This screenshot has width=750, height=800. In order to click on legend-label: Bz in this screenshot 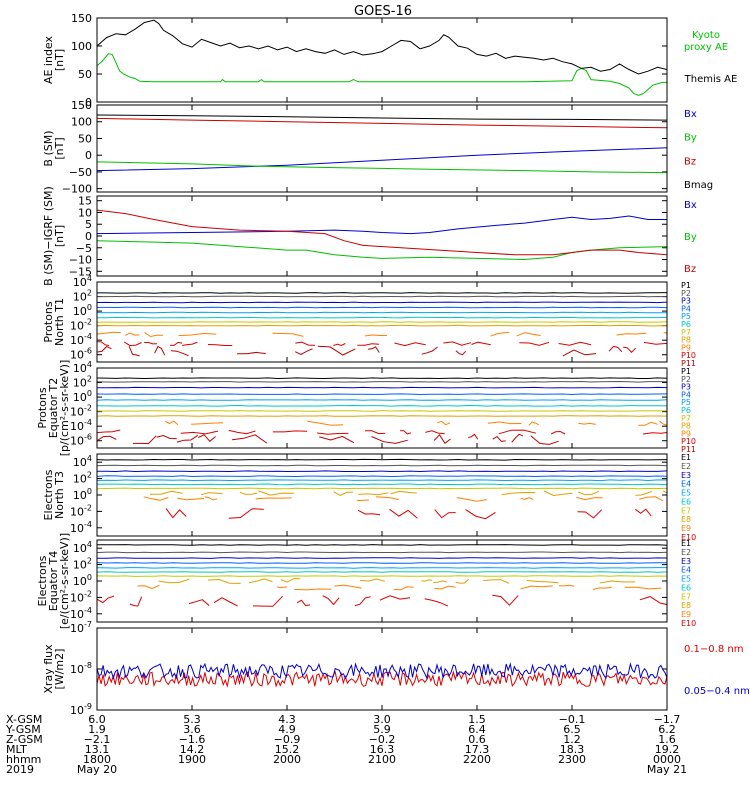, I will do `click(690, 161)`.